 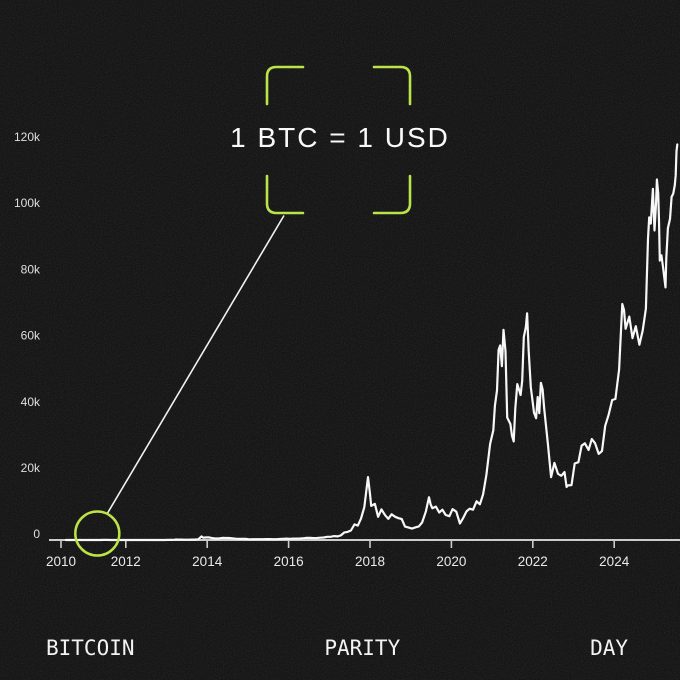 I want to click on x-tick-label: 2018, so click(x=370, y=561).